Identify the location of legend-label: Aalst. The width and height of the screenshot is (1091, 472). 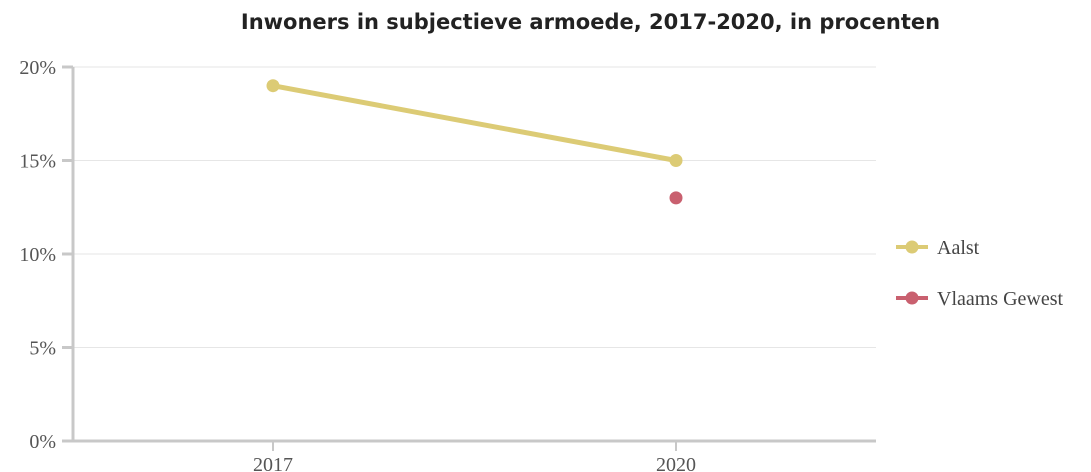
(958, 248).